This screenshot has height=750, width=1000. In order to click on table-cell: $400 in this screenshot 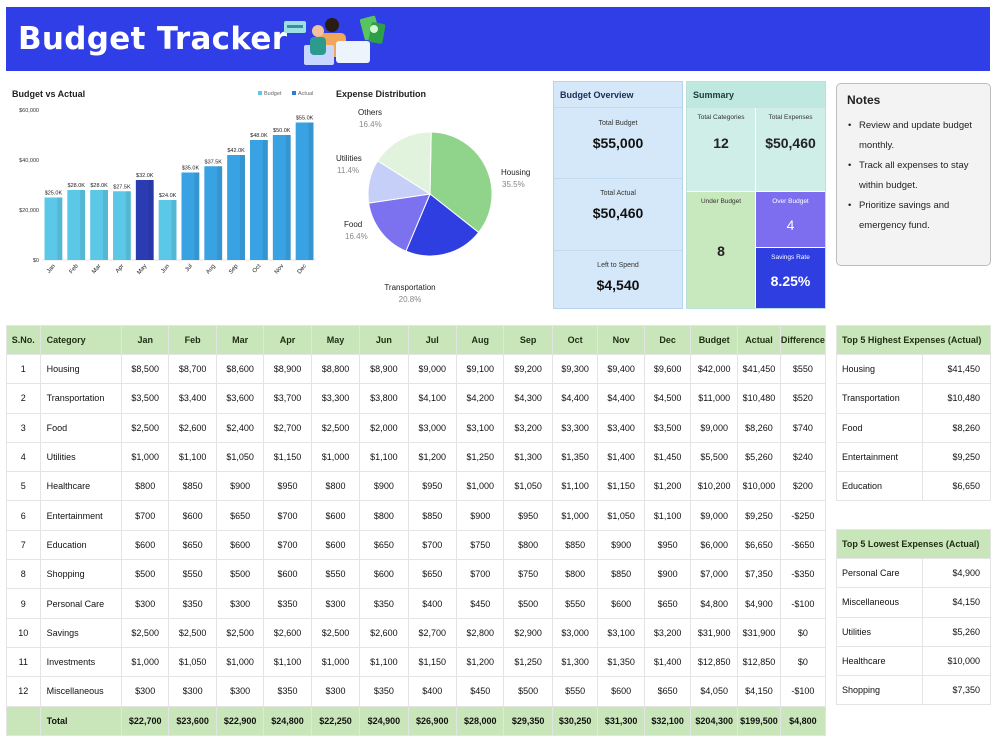, I will do `click(432, 603)`.